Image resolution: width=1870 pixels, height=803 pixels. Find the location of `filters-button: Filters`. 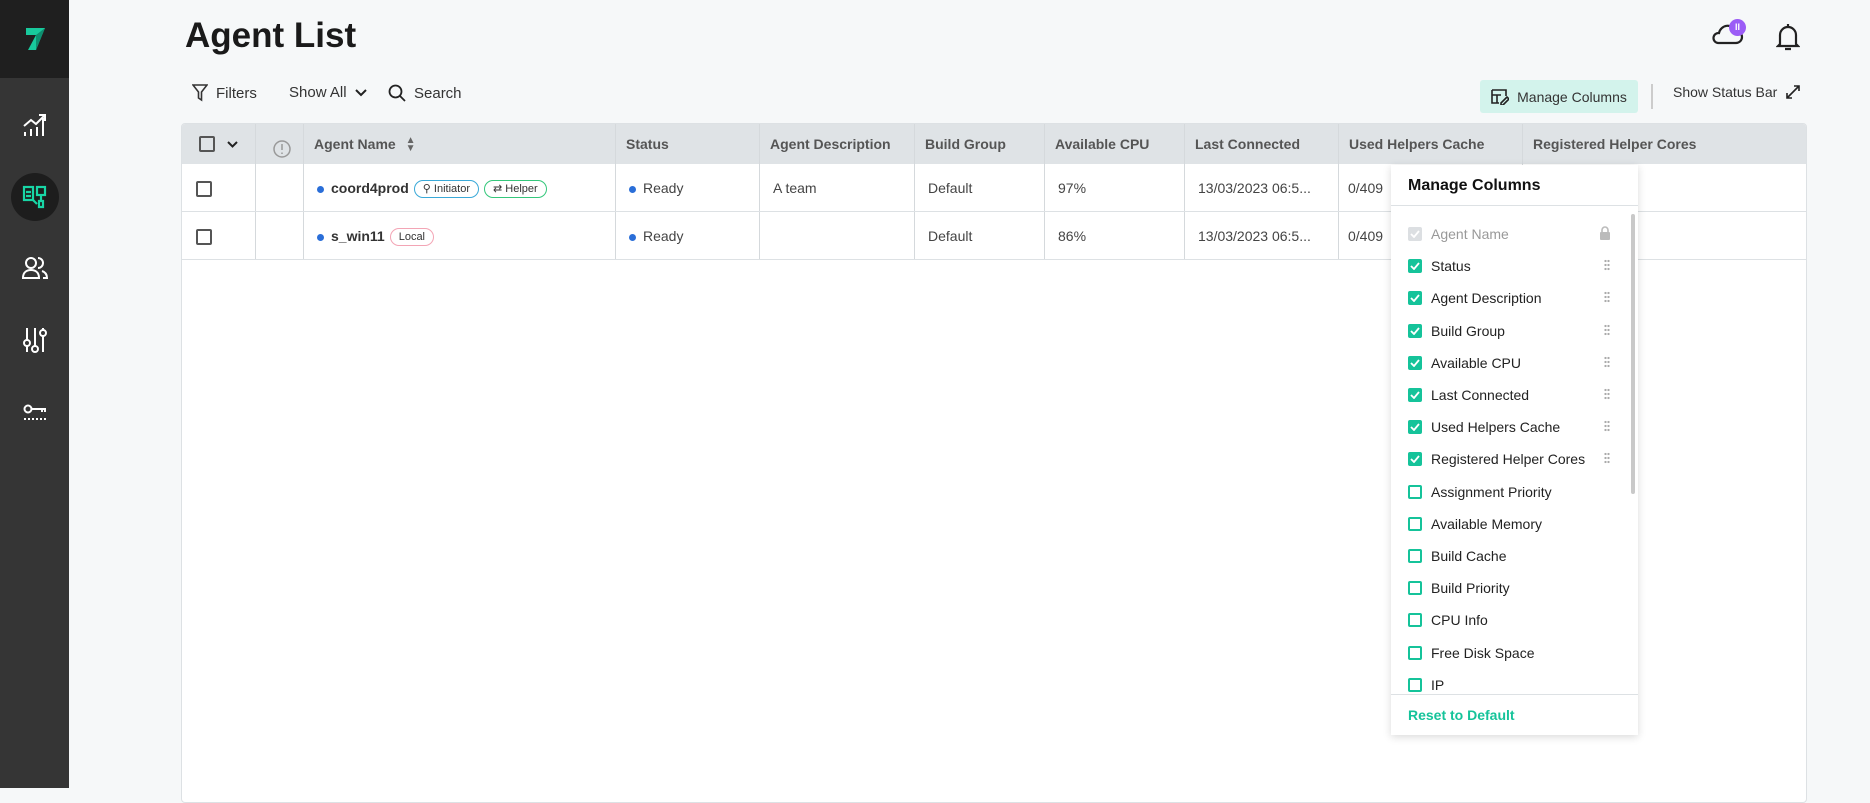

filters-button: Filters is located at coordinates (224, 93).